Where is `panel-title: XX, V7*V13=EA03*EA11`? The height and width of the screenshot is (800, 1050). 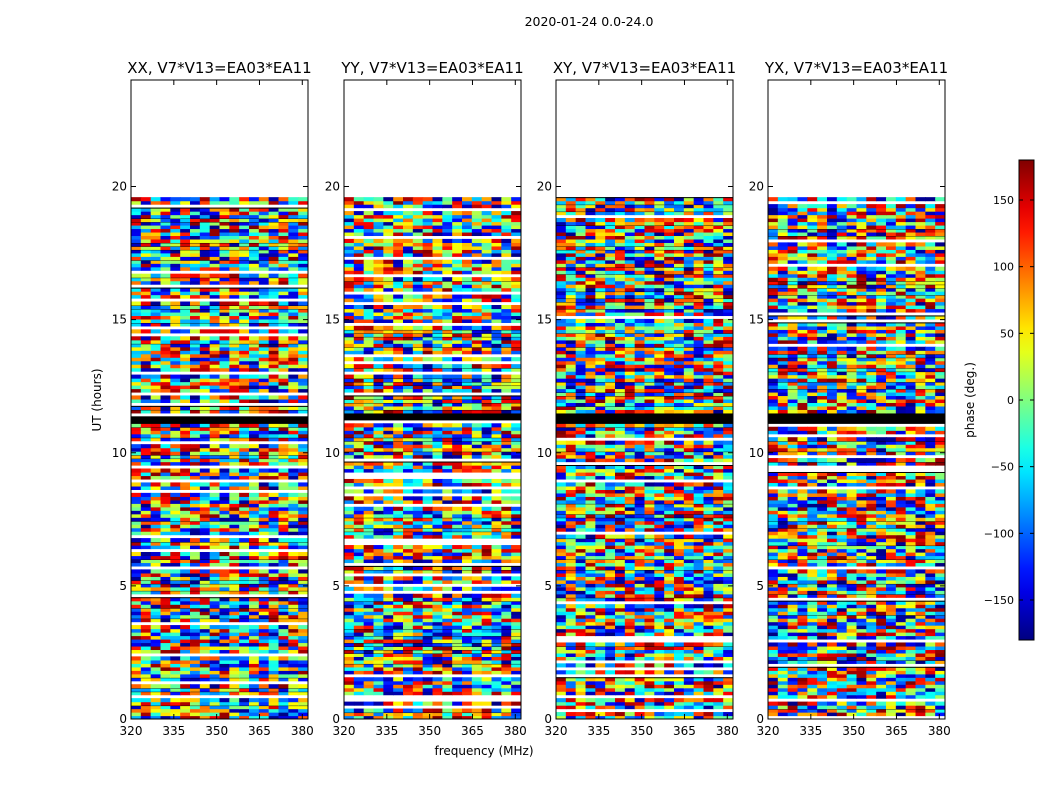 panel-title: XX, V7*V13=EA03*EA11 is located at coordinates (219, 68).